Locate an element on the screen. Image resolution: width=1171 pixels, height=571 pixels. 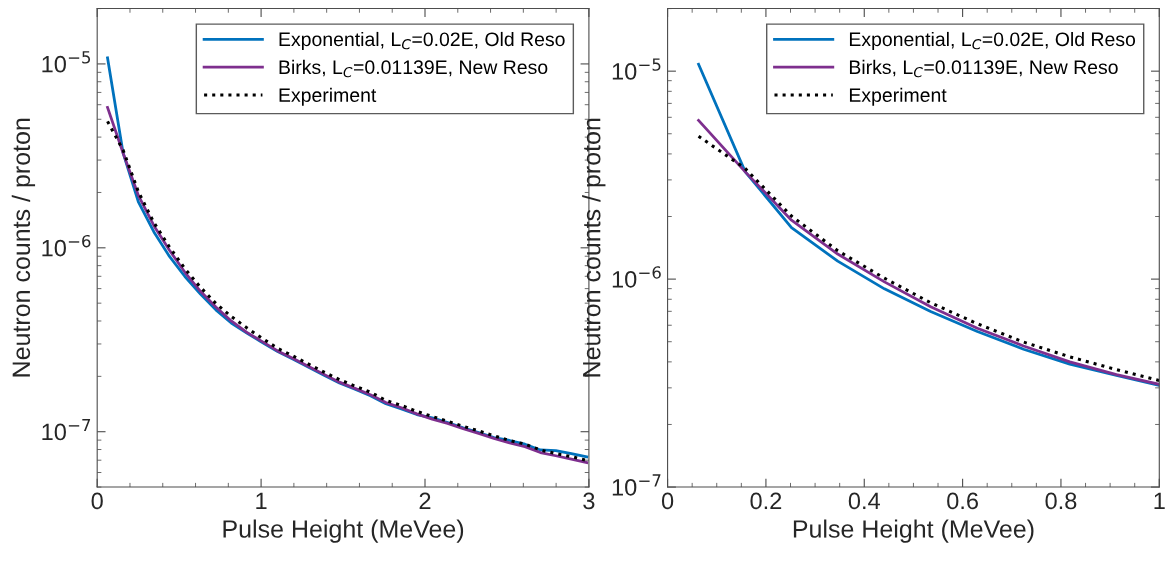
x-tick-label: 0.4 is located at coordinates (864, 501).